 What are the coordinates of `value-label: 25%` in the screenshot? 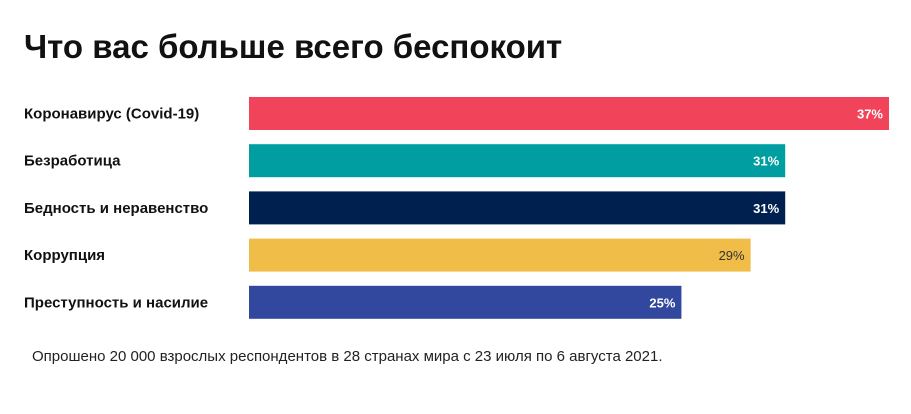 It's located at (662, 302).